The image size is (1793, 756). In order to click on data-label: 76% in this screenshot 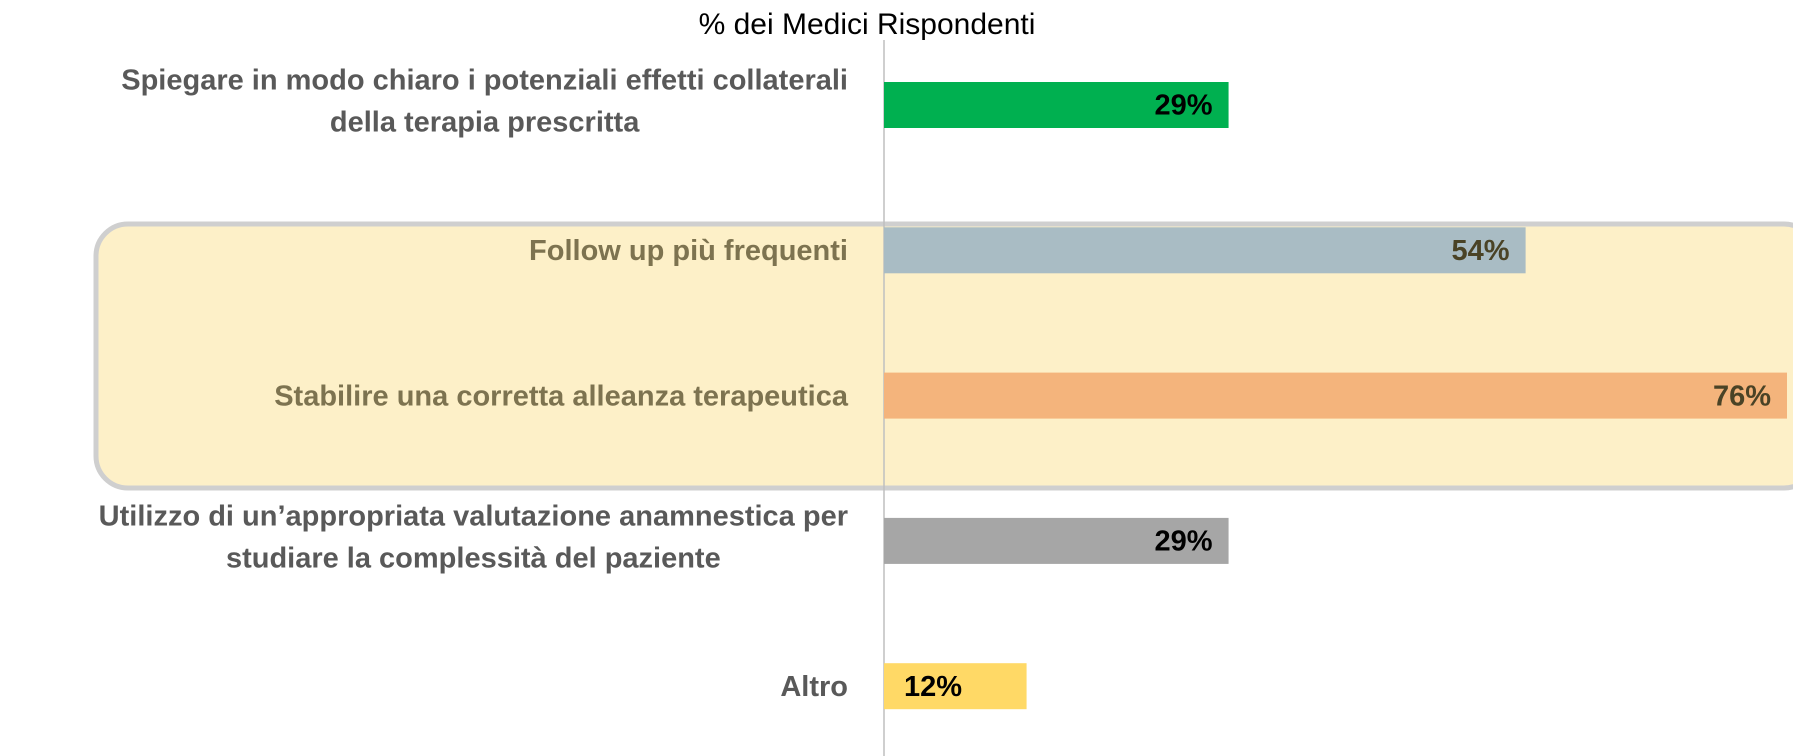, I will do `click(1742, 396)`.